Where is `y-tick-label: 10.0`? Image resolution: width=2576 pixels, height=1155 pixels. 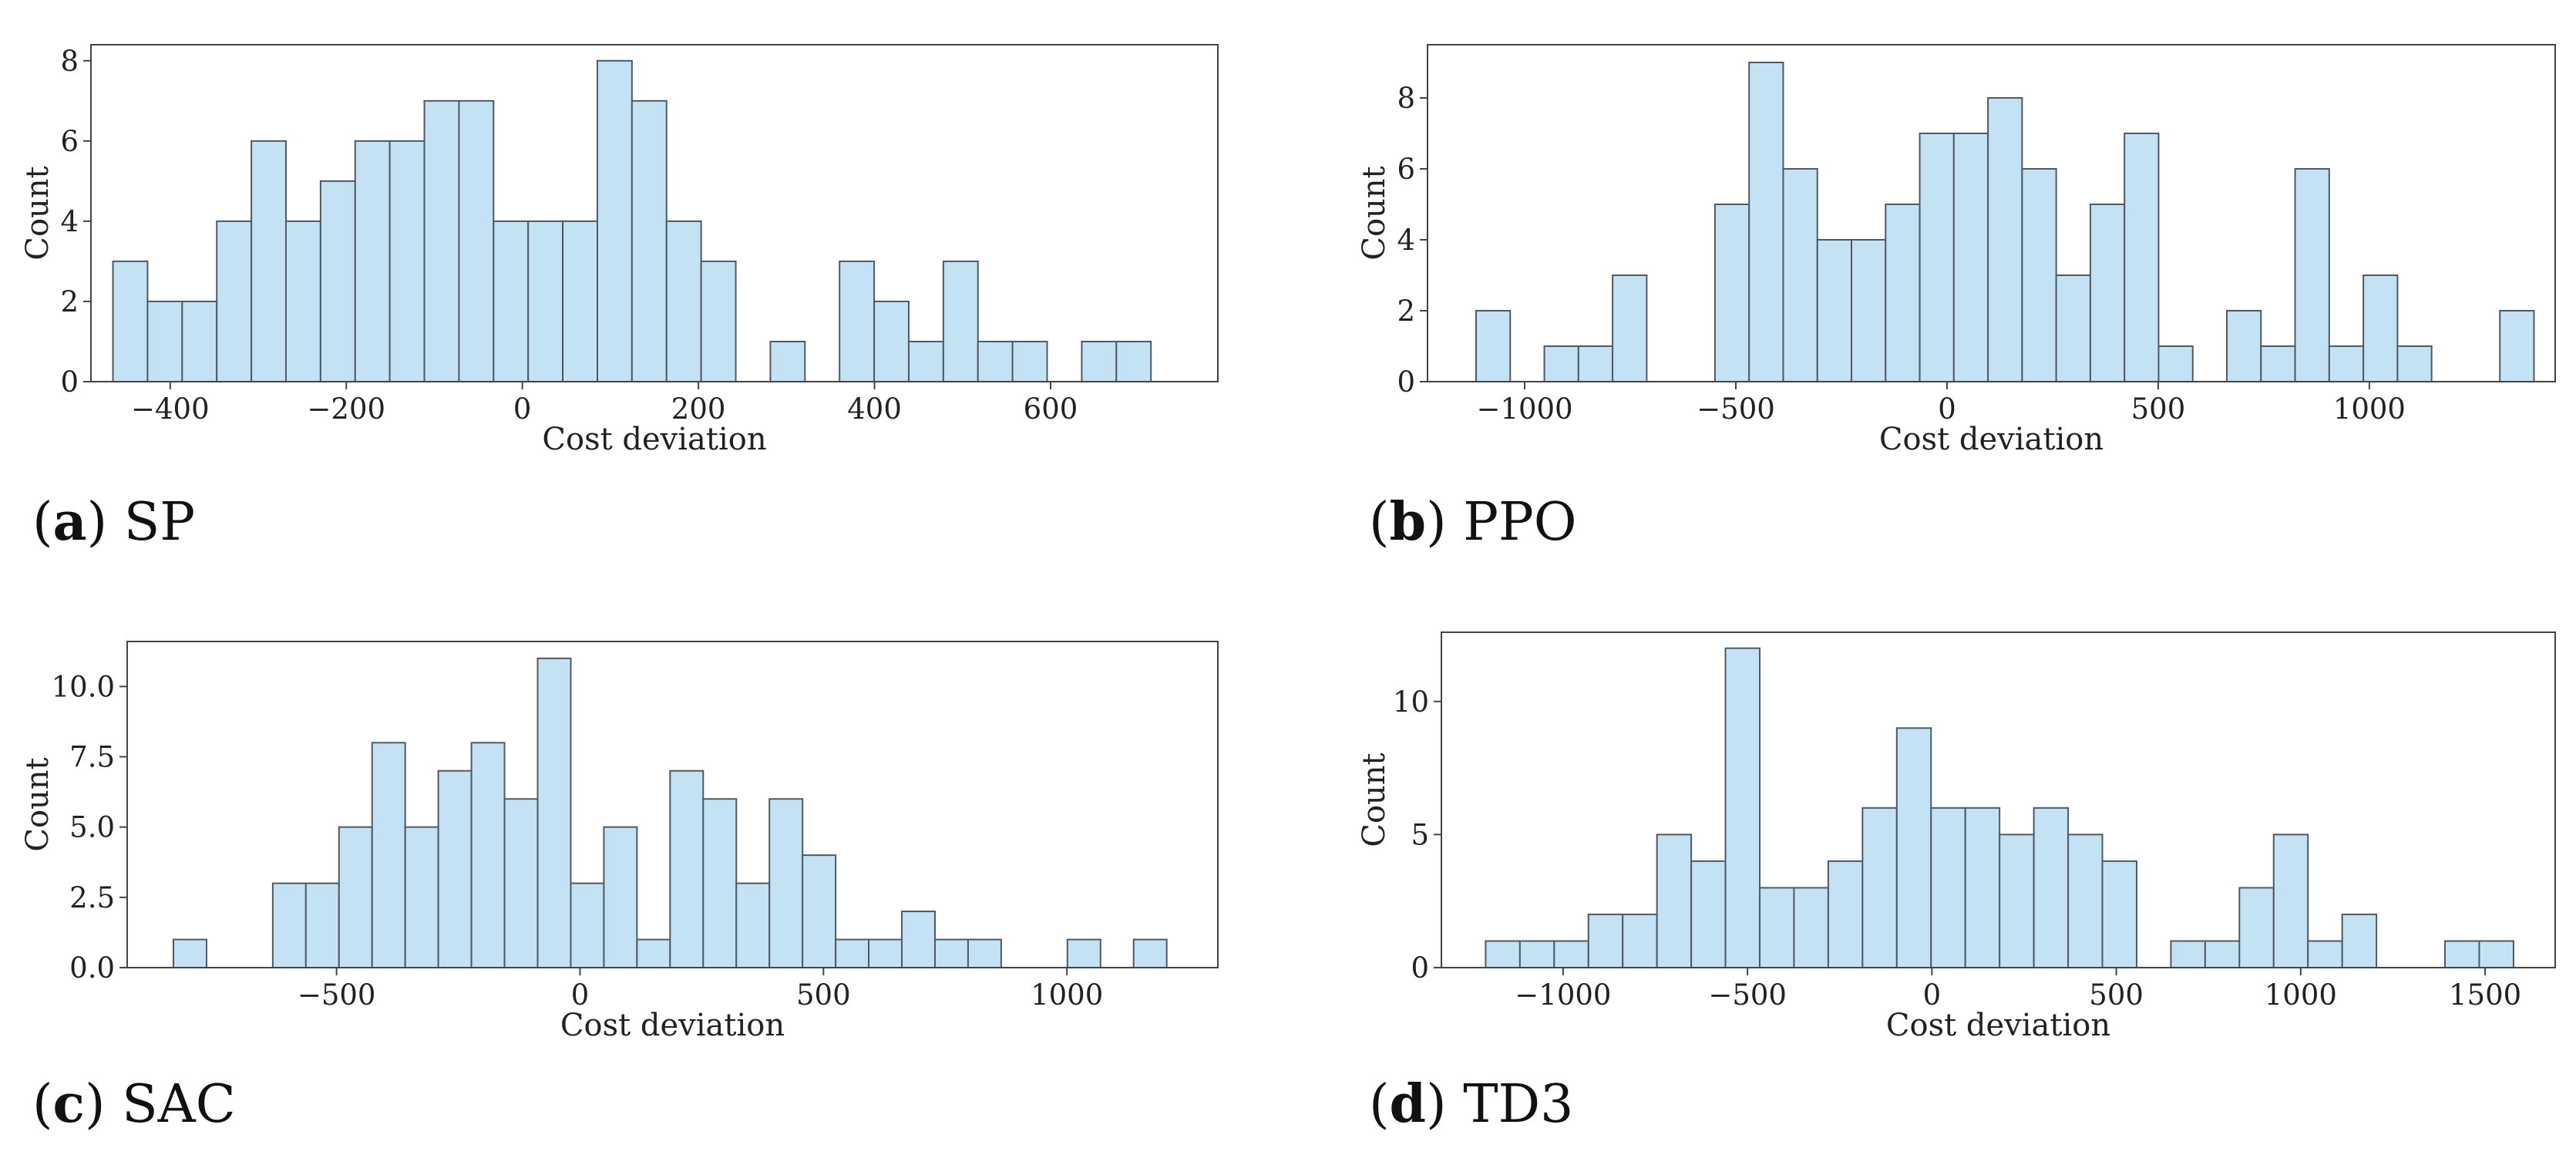 y-tick-label: 10.0 is located at coordinates (83, 686).